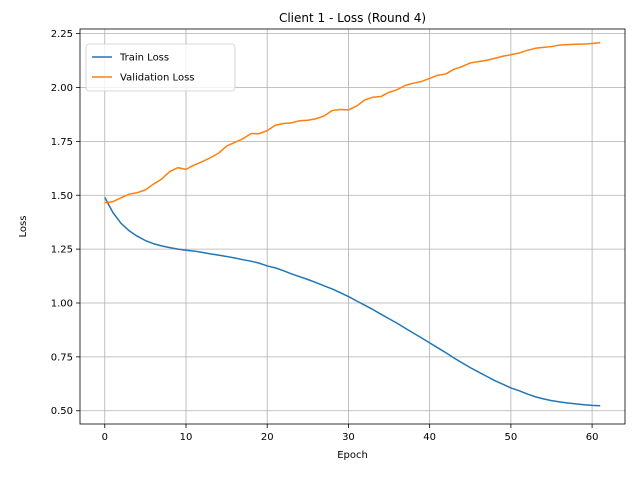  What do you see at coordinates (592, 437) in the screenshot?
I see `x-tick-label: 60` at bounding box center [592, 437].